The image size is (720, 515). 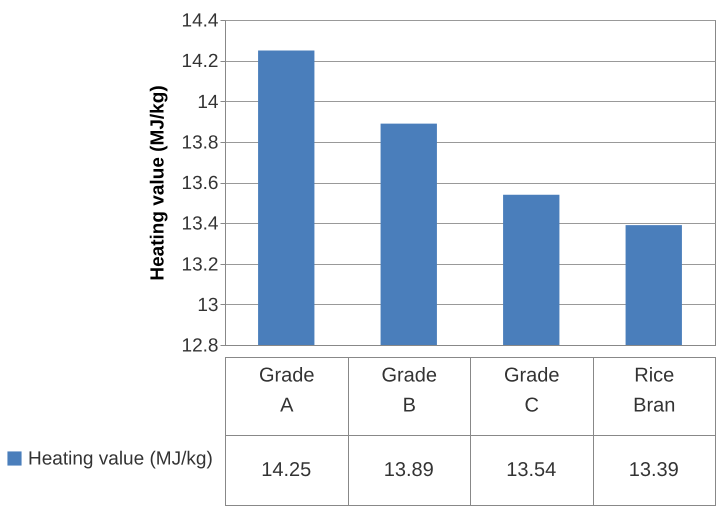 I want to click on data-label: 13.39, so click(x=653, y=470).